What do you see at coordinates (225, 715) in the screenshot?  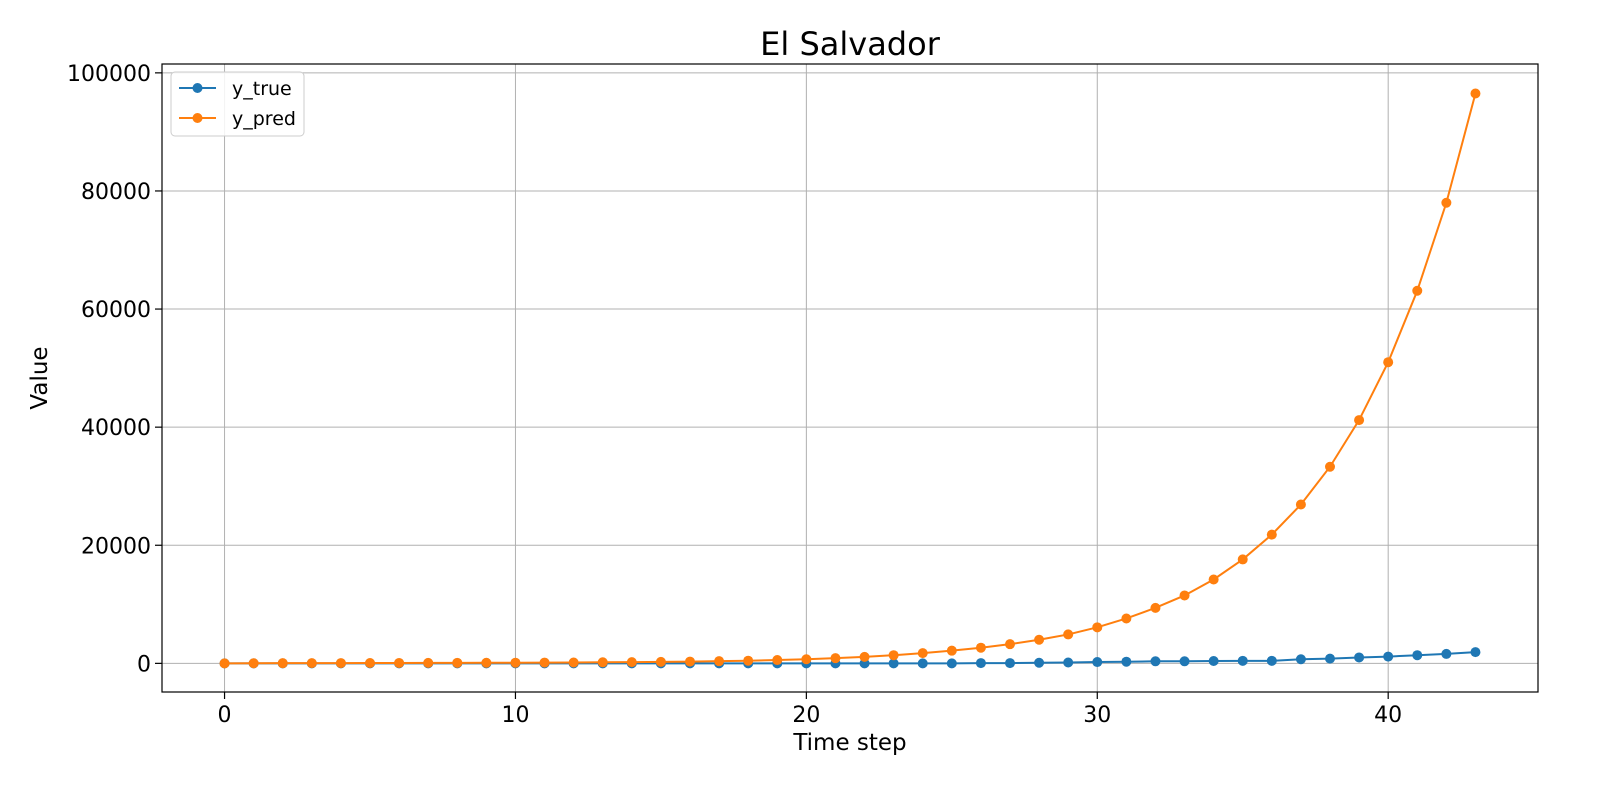 I see `x-tick-label: 0` at bounding box center [225, 715].